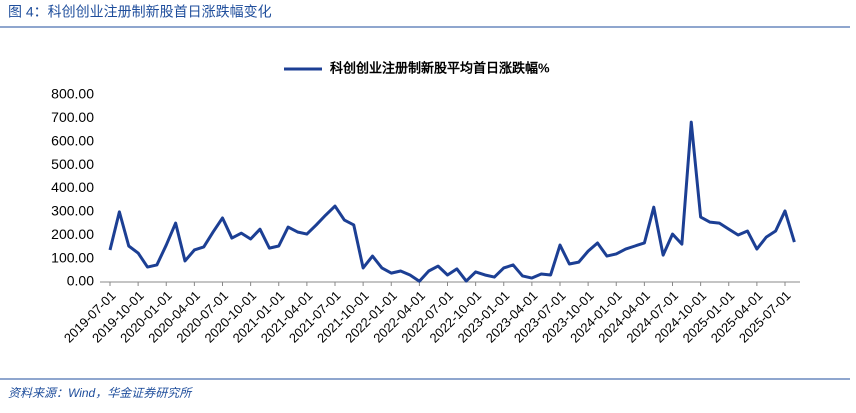 This screenshot has width=856, height=413. What do you see at coordinates (72, 94) in the screenshot?
I see `y-tick-label: 800.00` at bounding box center [72, 94].